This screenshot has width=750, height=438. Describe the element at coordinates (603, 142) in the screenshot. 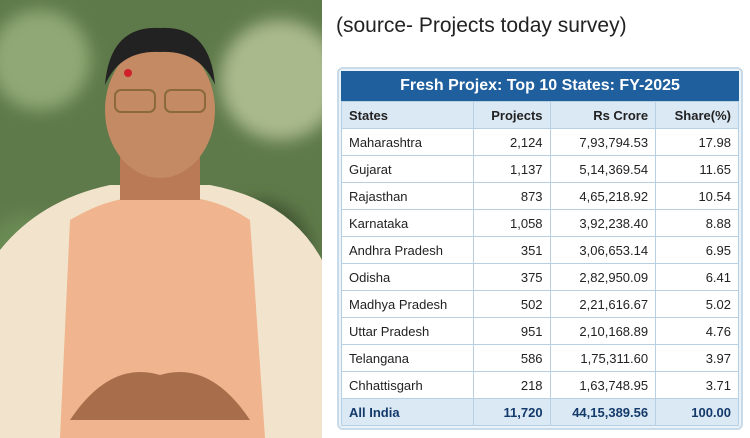

I see `table-cell: 7,93,794.53` at that location.